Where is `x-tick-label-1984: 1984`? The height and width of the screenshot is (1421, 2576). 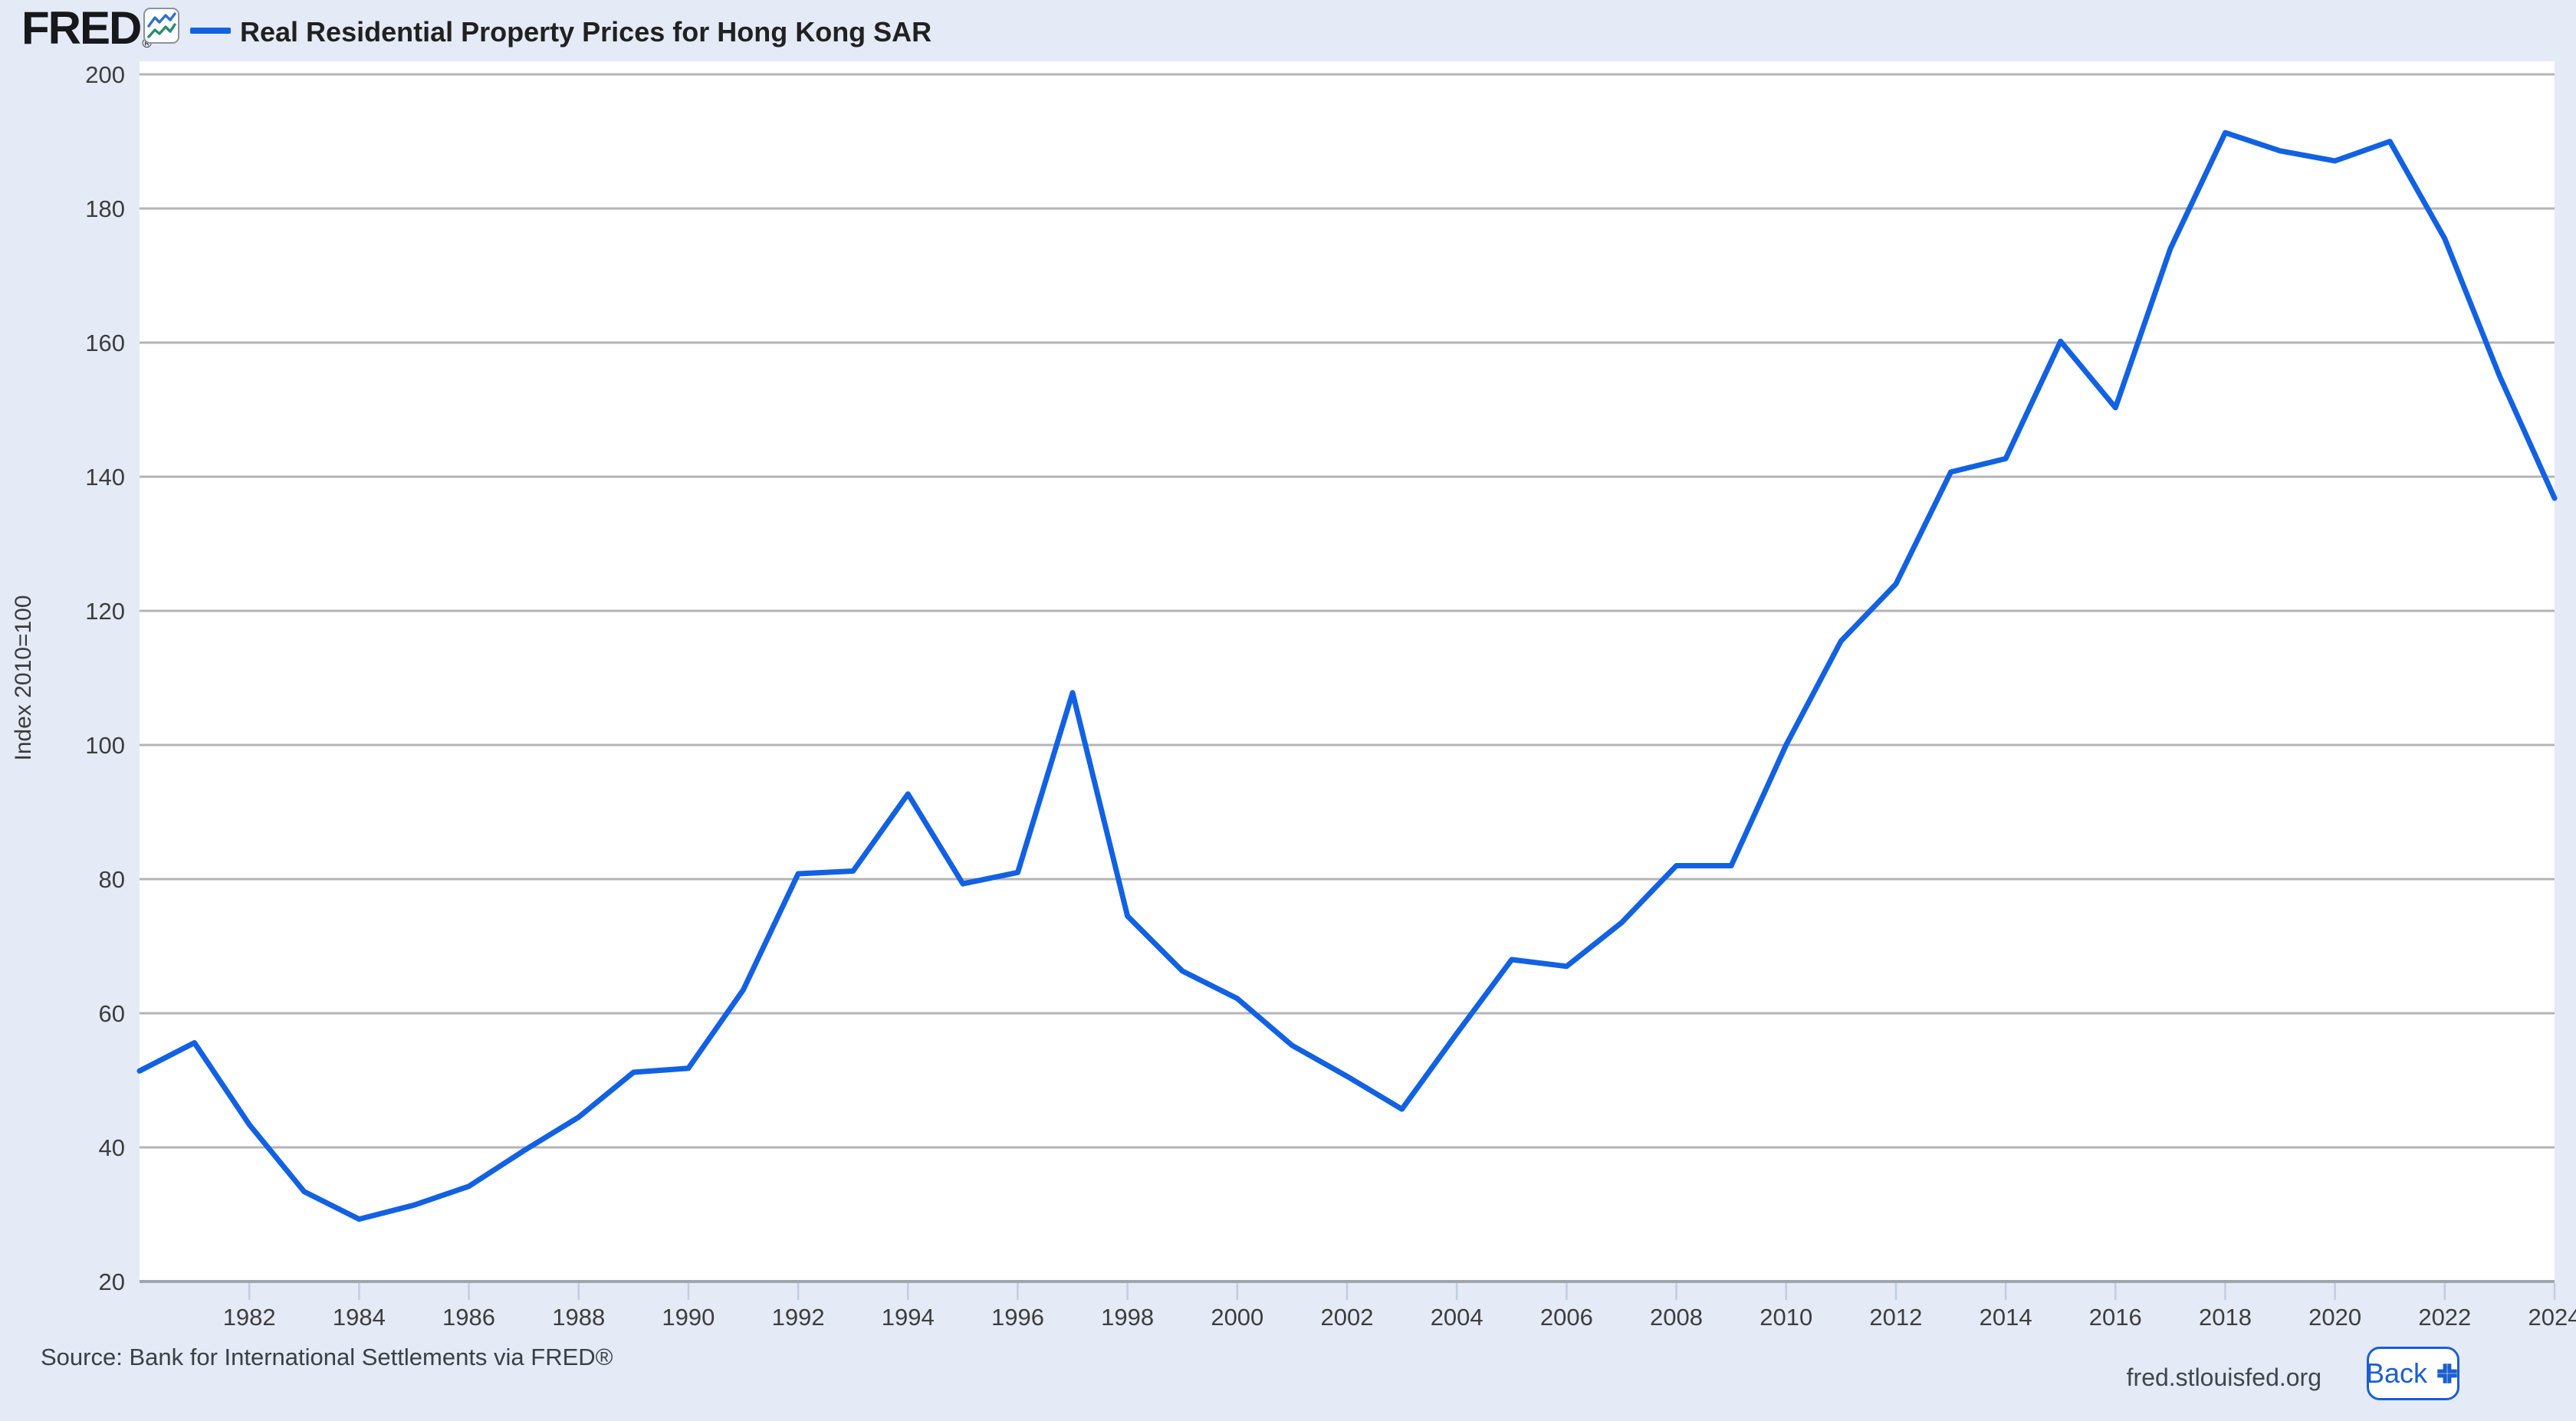
x-tick-label-1984: 1984 is located at coordinates (359, 1317).